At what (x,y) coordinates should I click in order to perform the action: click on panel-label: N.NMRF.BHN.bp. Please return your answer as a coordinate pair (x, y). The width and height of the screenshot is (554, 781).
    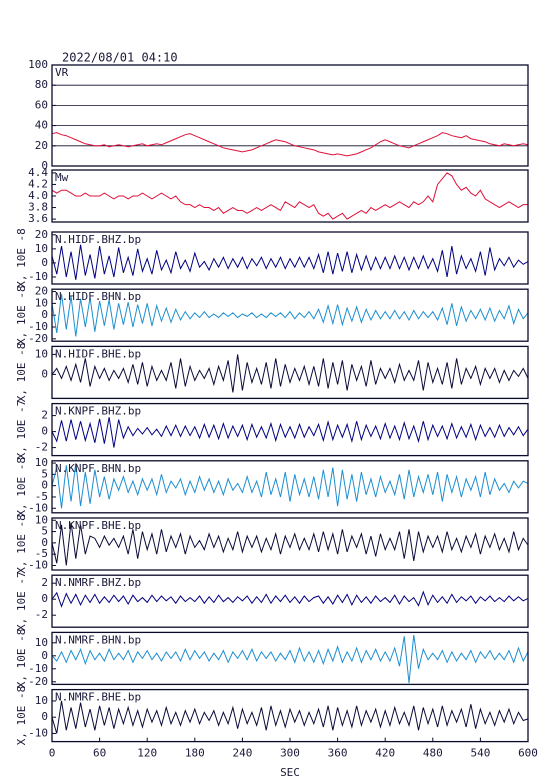
    Looking at the image, I should click on (98, 639).